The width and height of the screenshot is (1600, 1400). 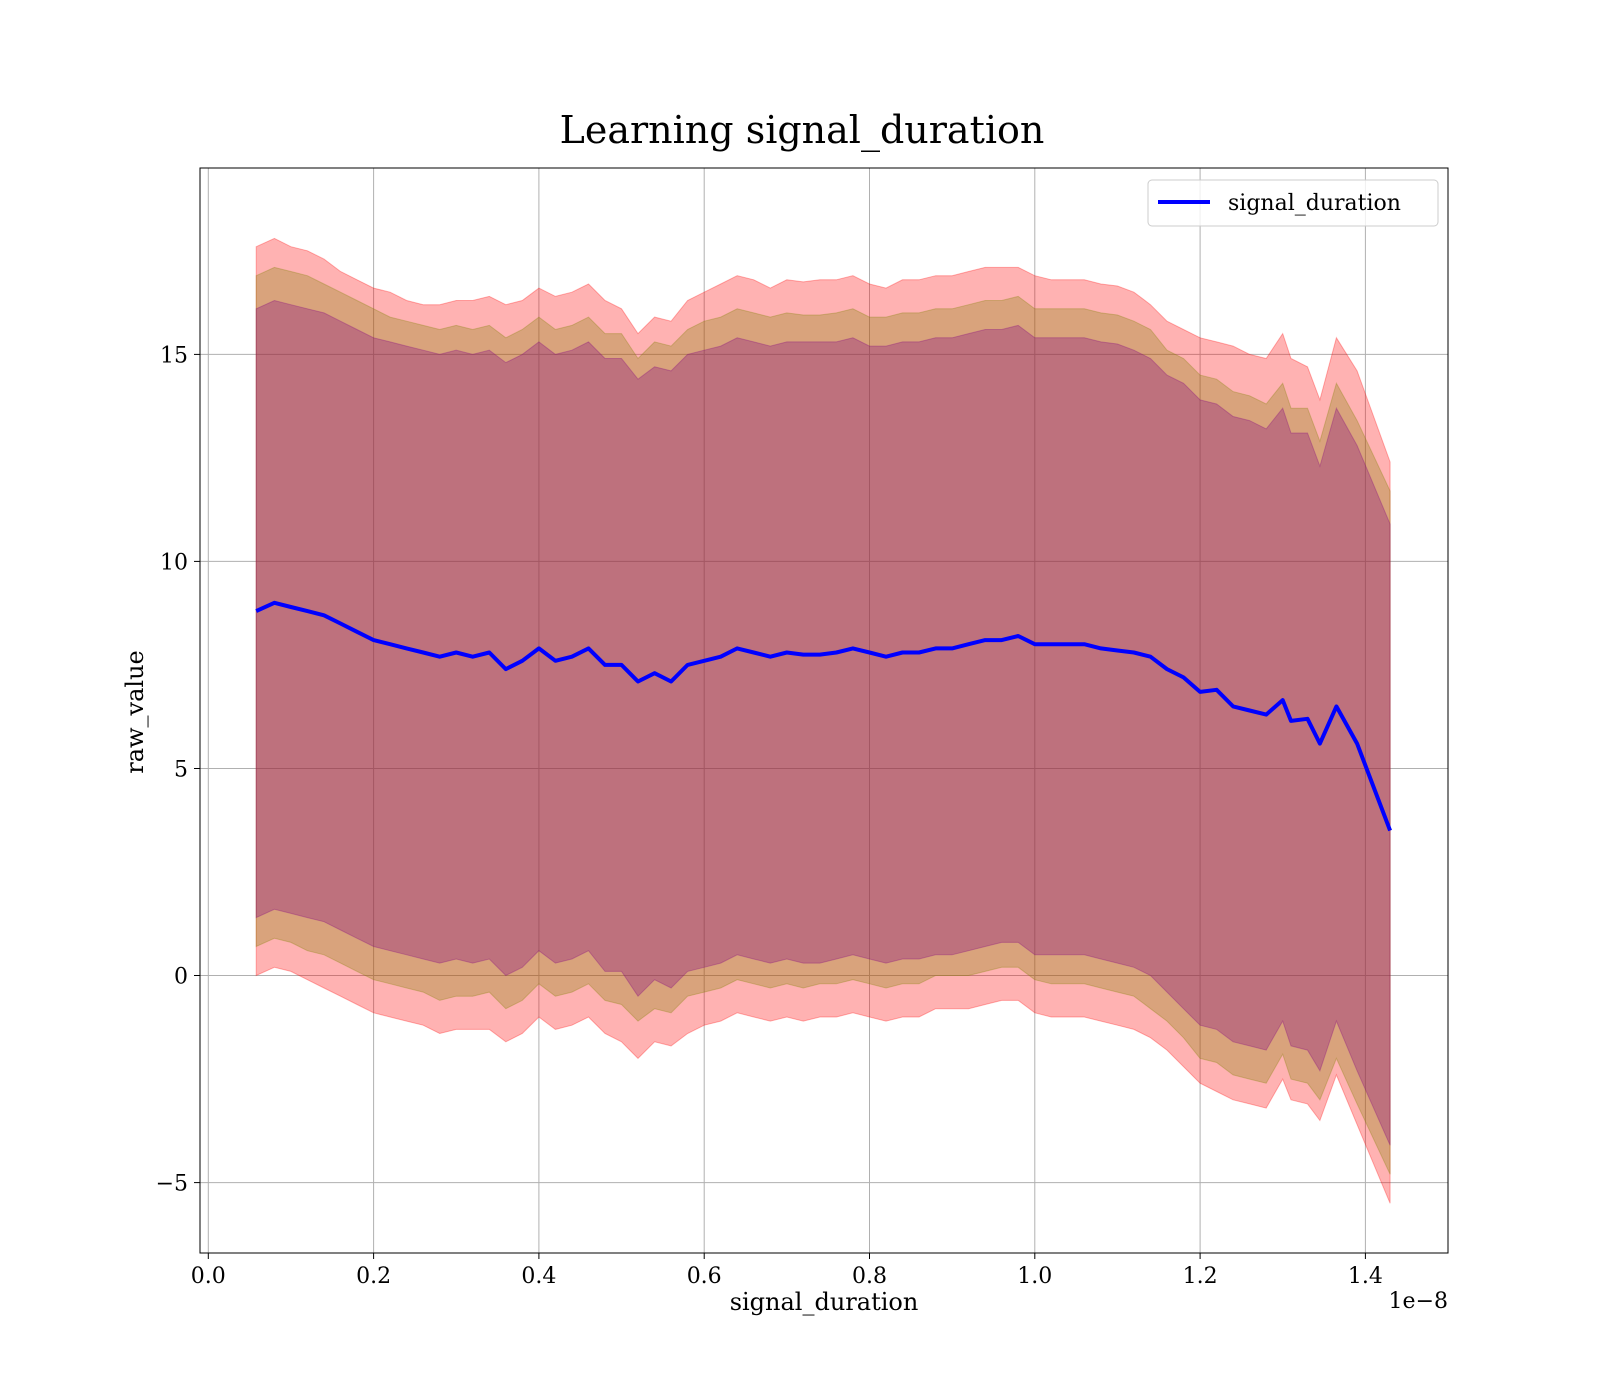 I want to click on x-tick-label: 1.0, so click(x=1034, y=1276).